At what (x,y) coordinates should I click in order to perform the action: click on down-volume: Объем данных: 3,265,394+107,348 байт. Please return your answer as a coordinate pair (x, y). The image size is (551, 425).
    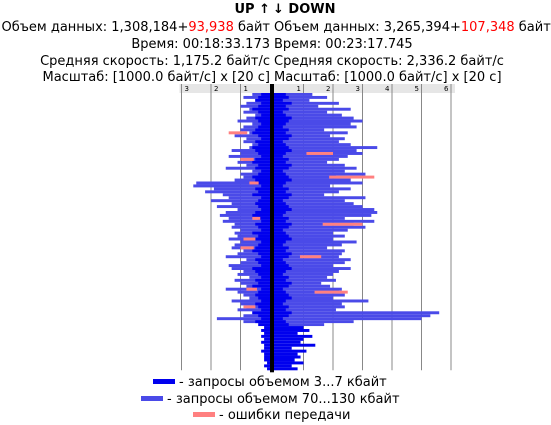
    Looking at the image, I should click on (412, 27).